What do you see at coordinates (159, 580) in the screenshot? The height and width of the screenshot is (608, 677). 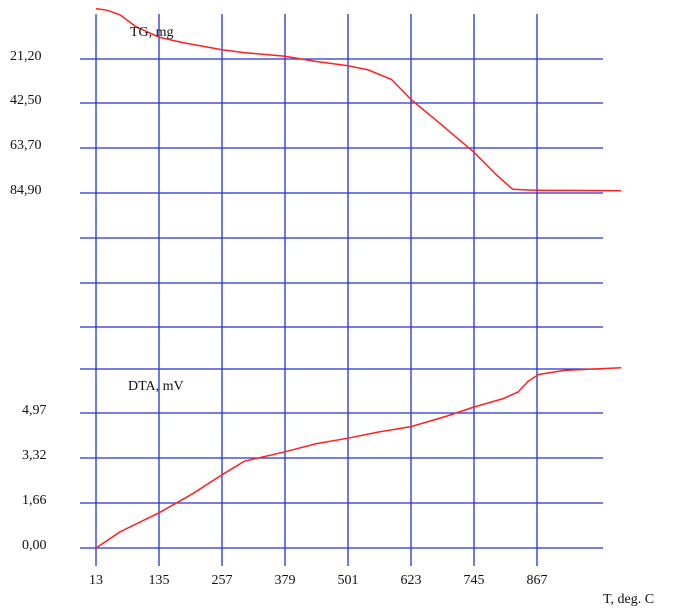 I see `x-tick-label: 135` at bounding box center [159, 580].